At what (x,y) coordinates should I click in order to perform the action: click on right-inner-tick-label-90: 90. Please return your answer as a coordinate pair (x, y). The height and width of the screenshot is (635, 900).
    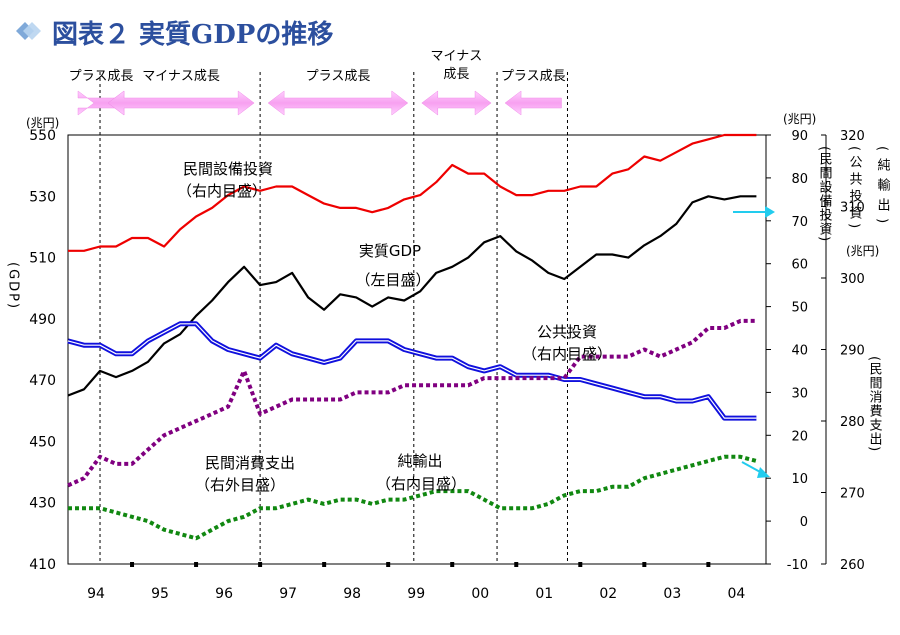
    Looking at the image, I should click on (799, 136).